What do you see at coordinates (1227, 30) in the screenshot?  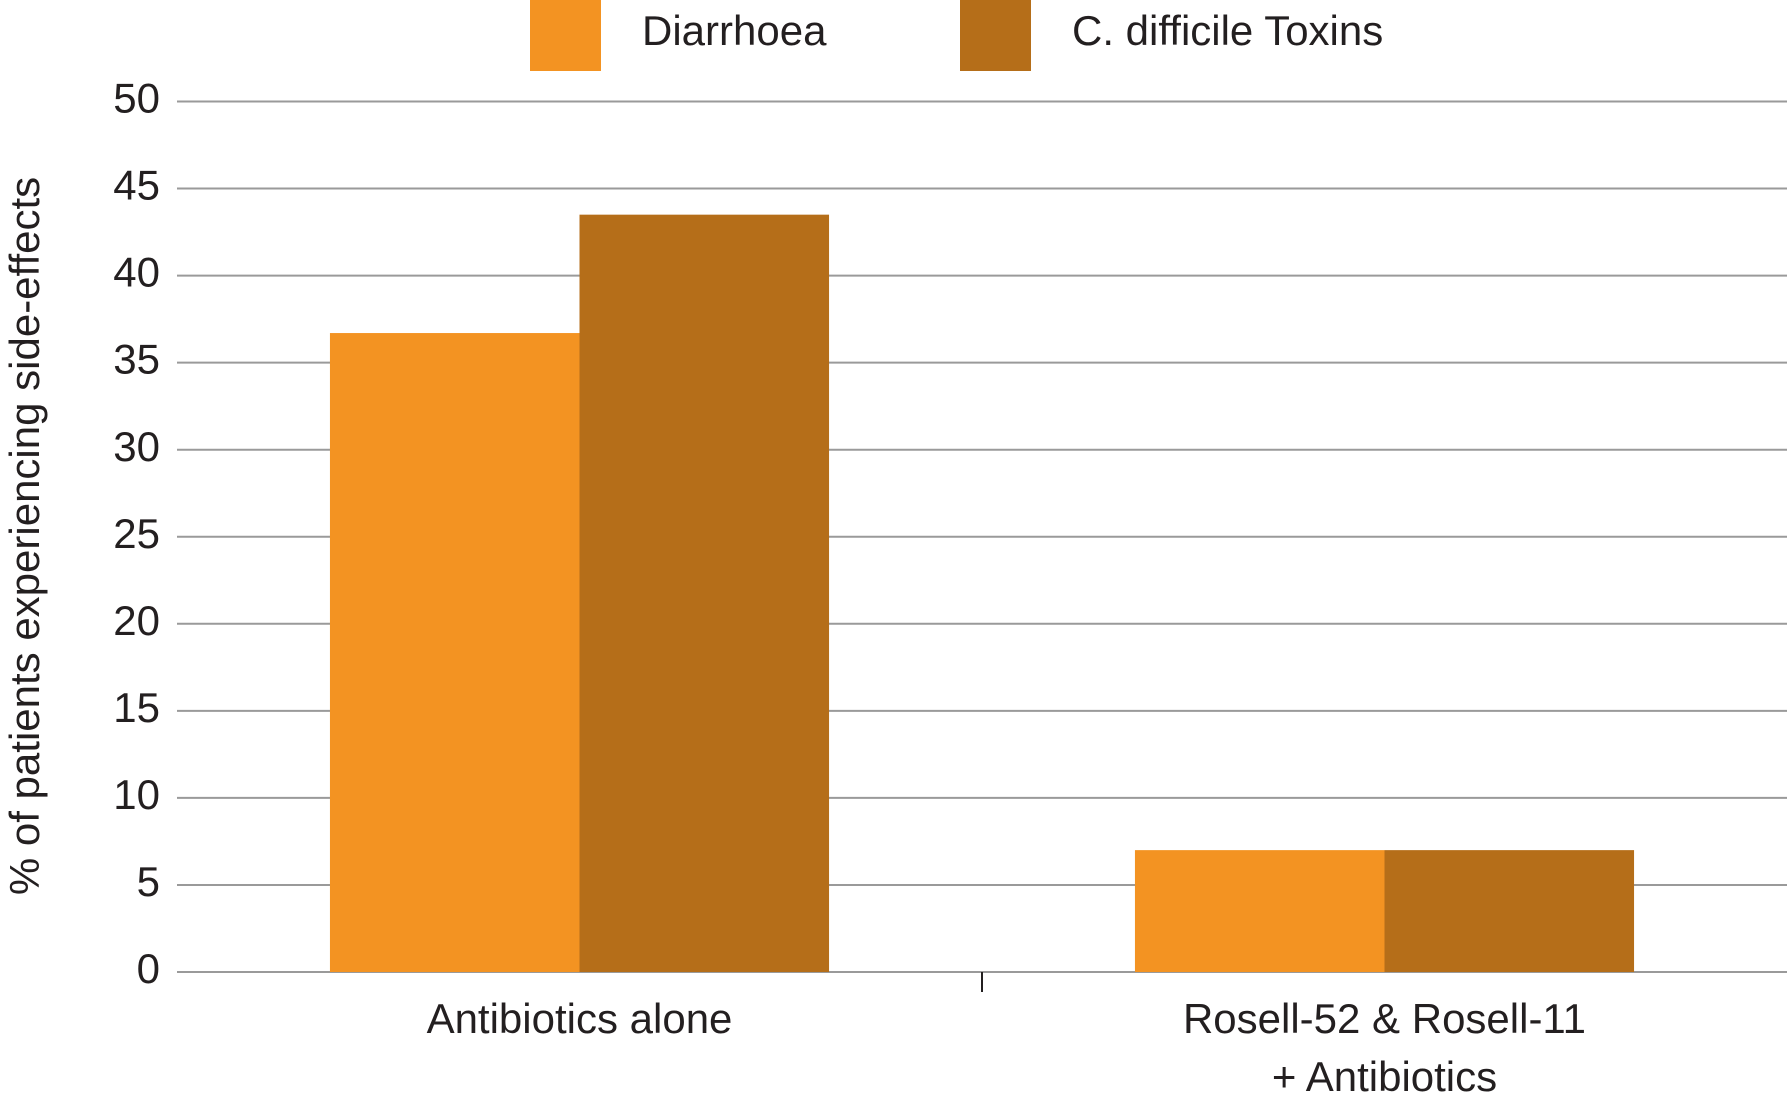 I see `legend-label: C. difficile Toxins` at bounding box center [1227, 30].